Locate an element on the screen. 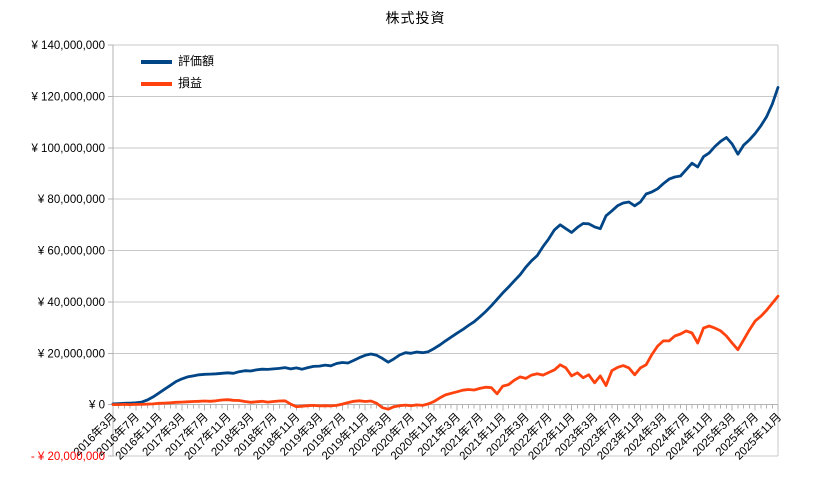 The image size is (831, 485). legend-item-profit: 損益 is located at coordinates (177, 83).